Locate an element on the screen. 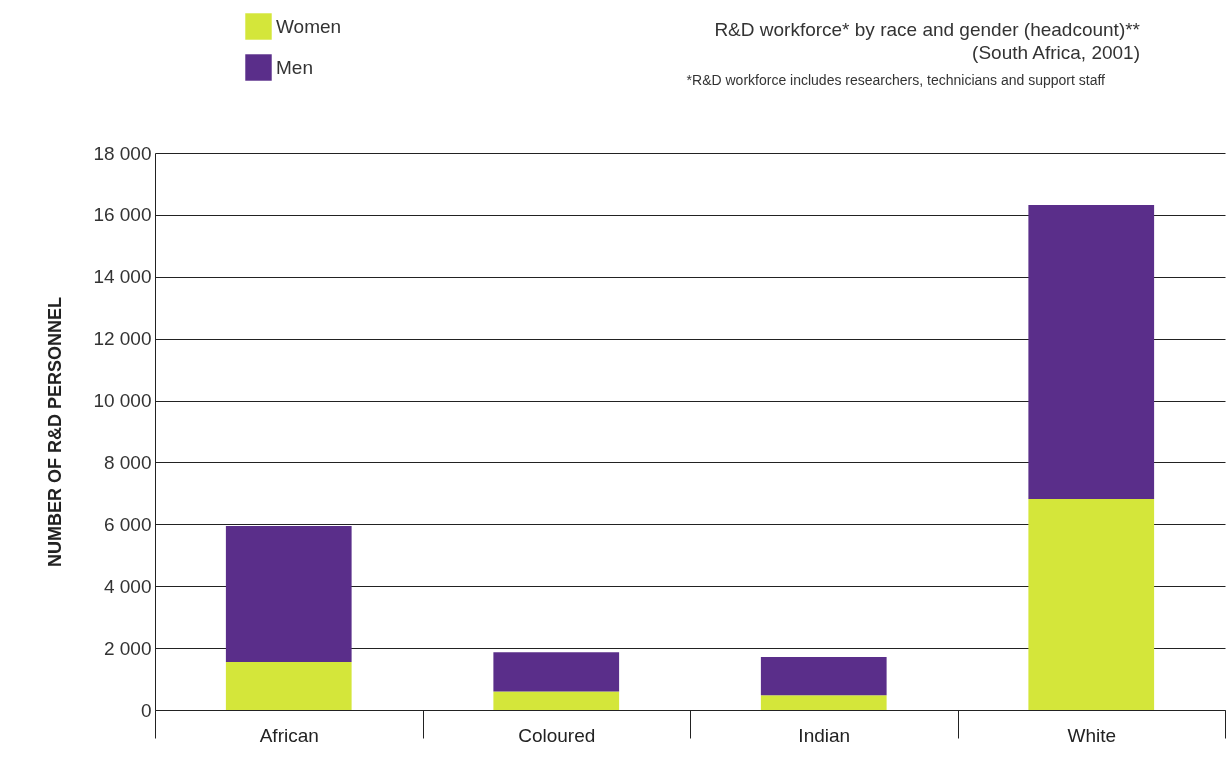 The height and width of the screenshot is (761, 1229). x-tick-label: White is located at coordinates (1092, 735).